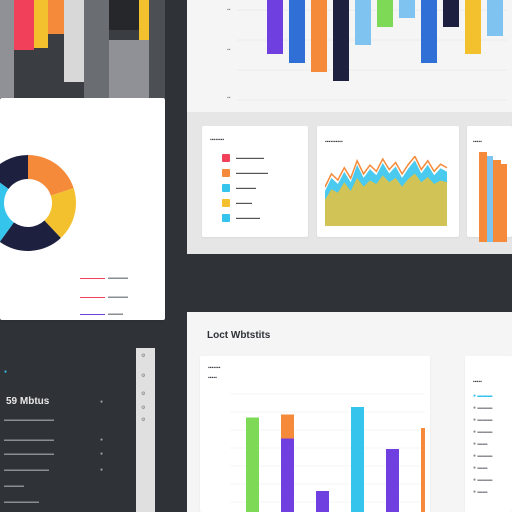 The image size is (512, 512). I want to click on sidebar-item: ▬▬▬▬▬▬▬, so click(21, 502).